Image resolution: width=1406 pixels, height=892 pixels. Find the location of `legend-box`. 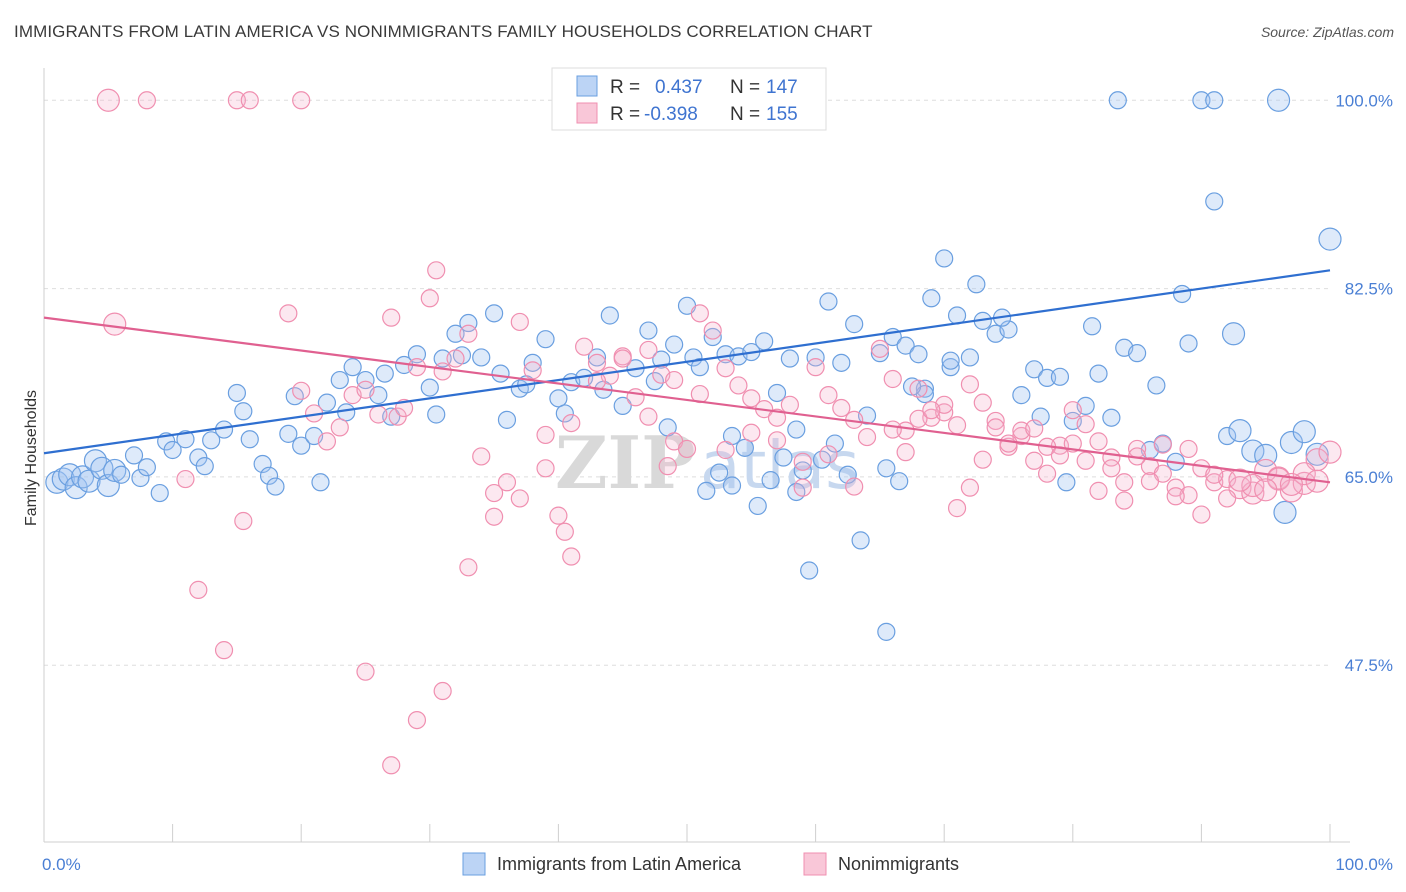

legend-box is located at coordinates (689, 99).